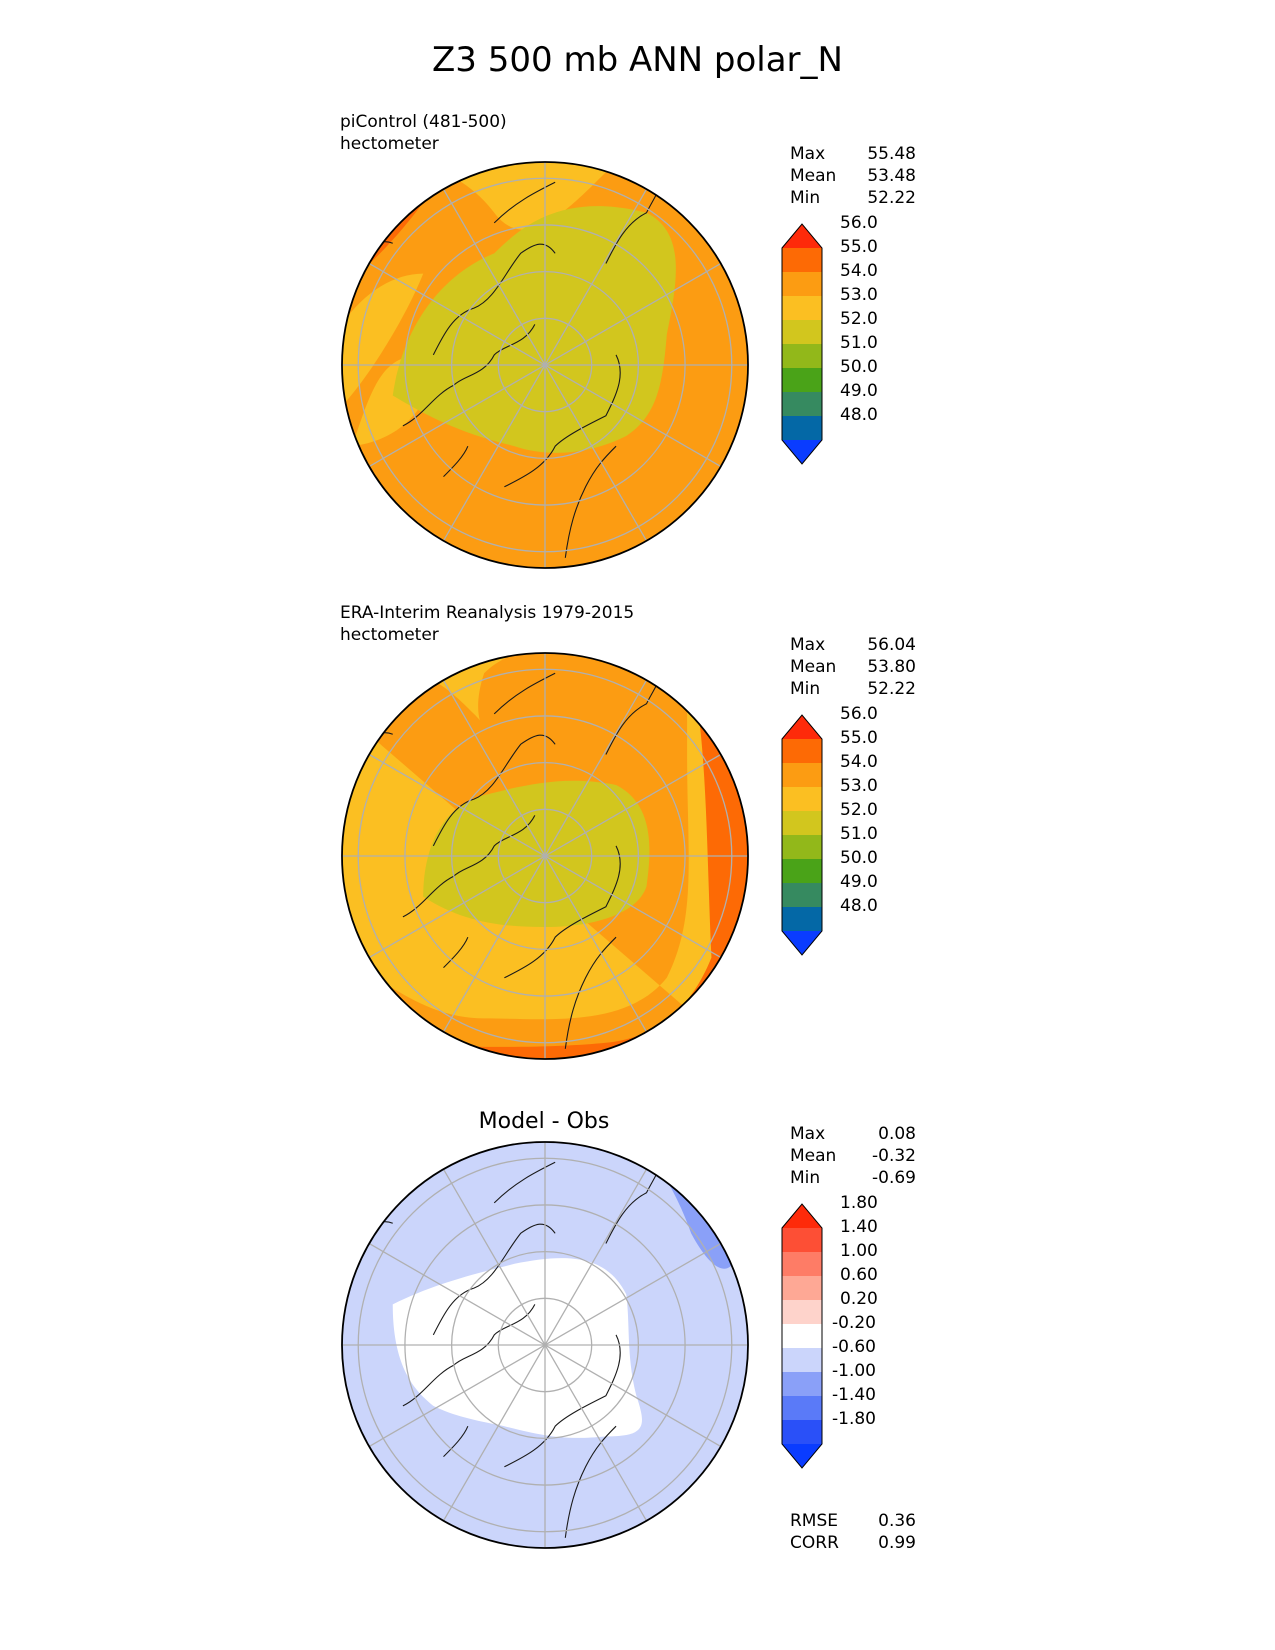 This screenshot has height=1650, width=1275. What do you see at coordinates (423, 122) in the screenshot?
I see `panel-1-title-line-1: piControl (481-500)` at bounding box center [423, 122].